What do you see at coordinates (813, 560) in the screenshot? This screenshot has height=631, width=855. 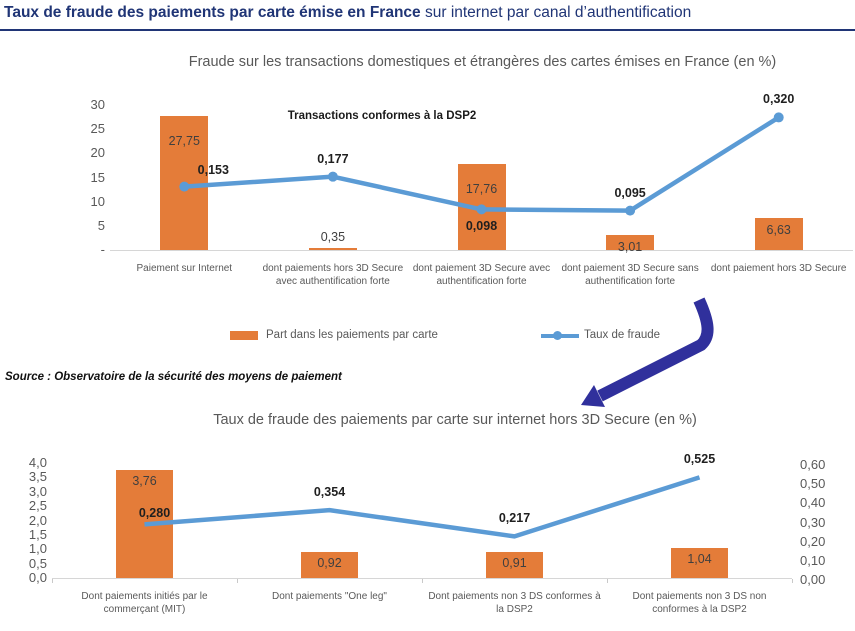 I see `secondary-y-axis-tick-label: 0,10` at bounding box center [813, 560].